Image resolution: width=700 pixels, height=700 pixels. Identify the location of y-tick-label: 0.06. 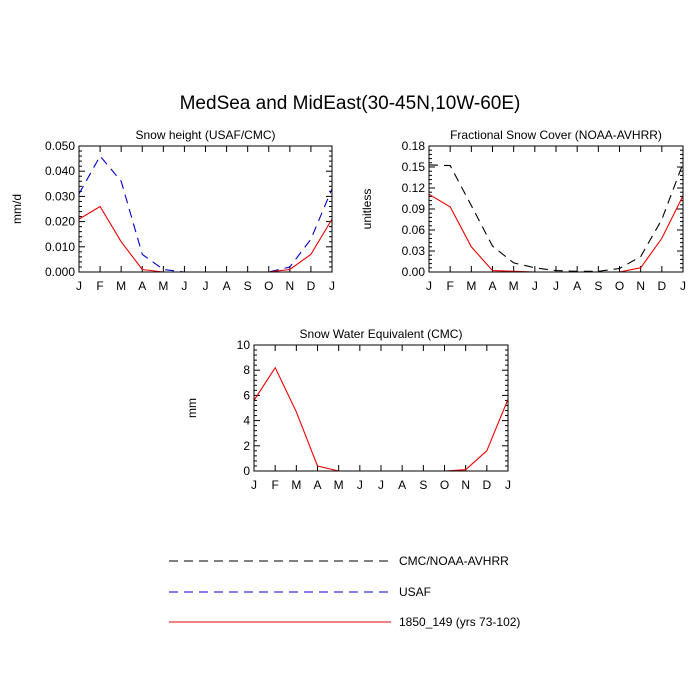
(414, 230).